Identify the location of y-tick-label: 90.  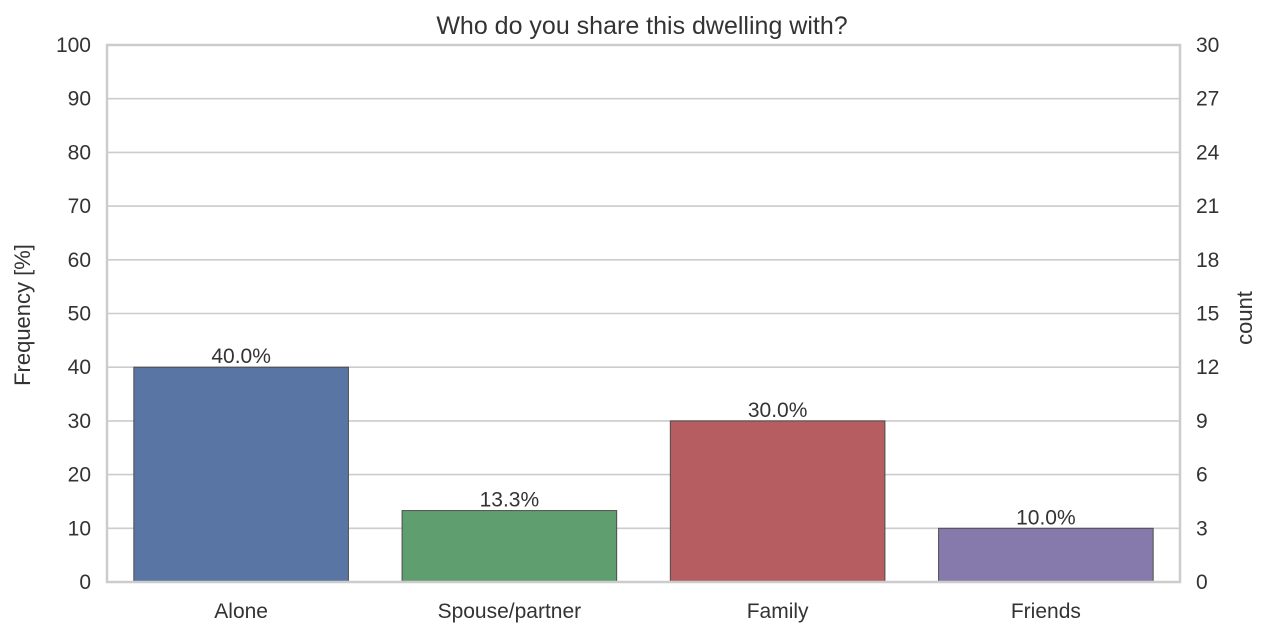
(79, 99).